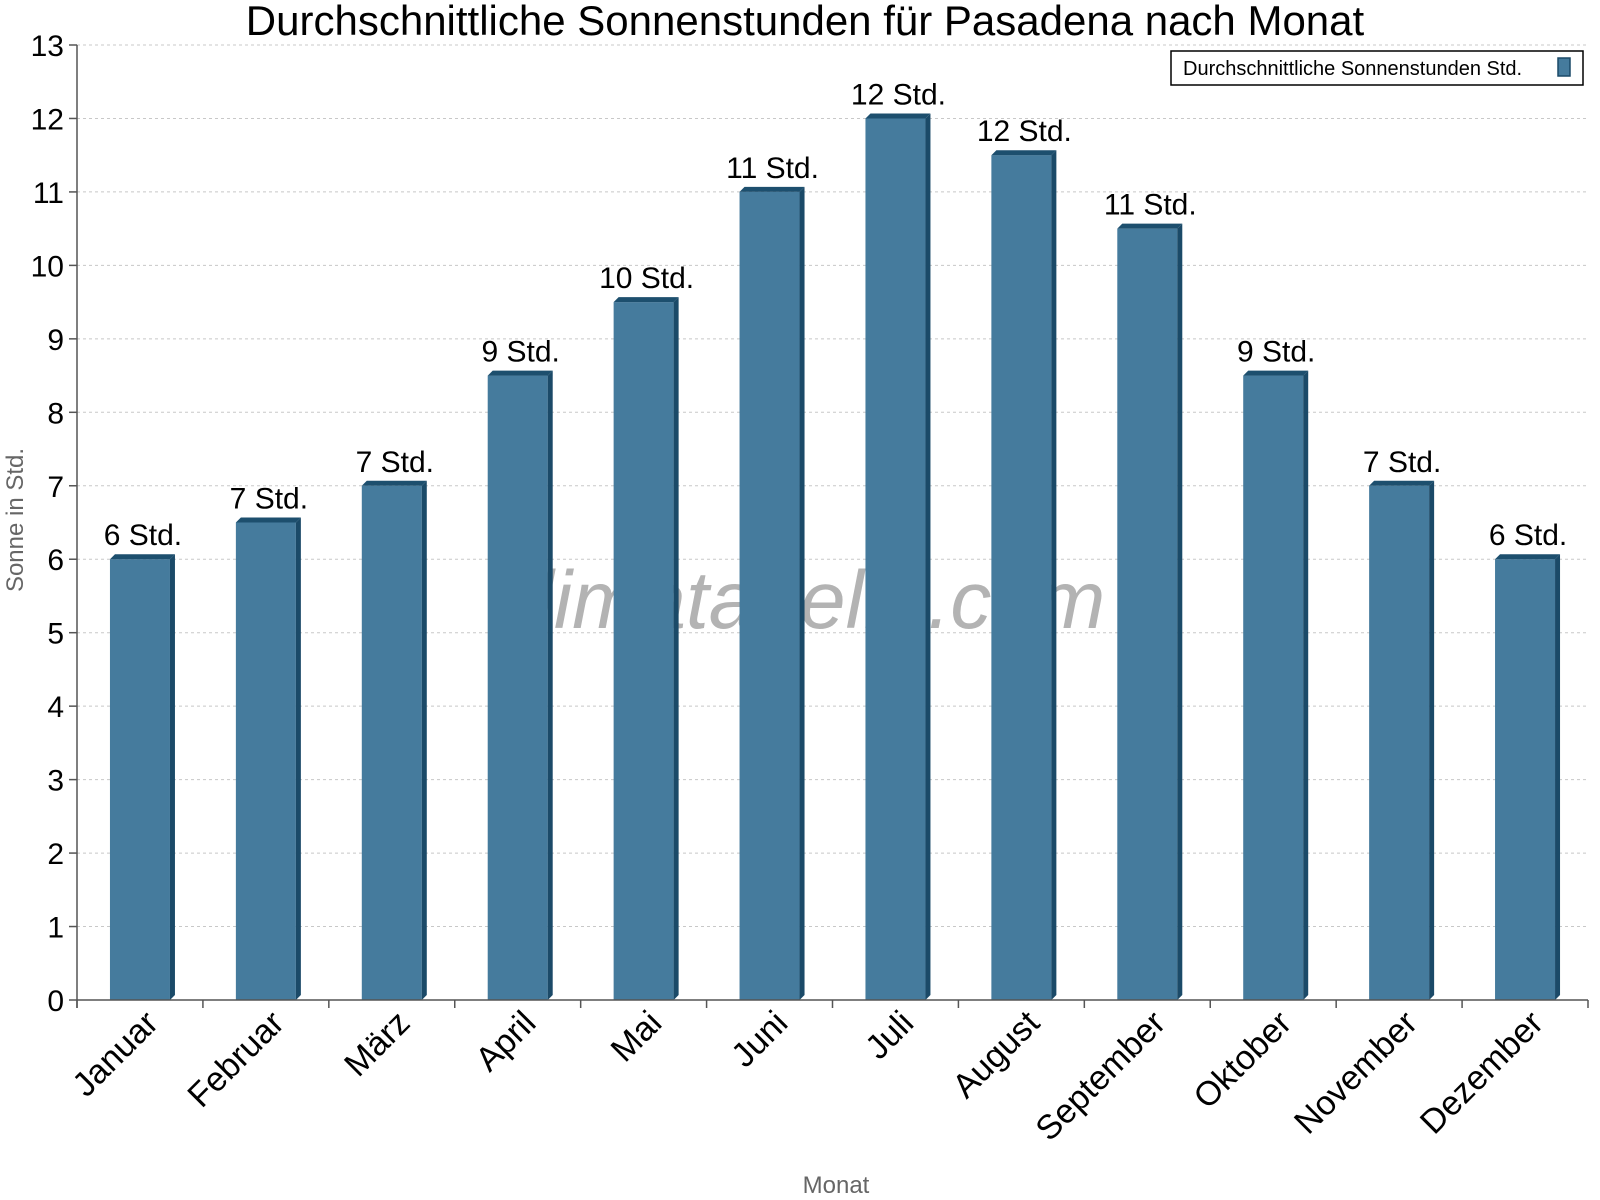  What do you see at coordinates (55, 634) in the screenshot?
I see `y-tick-label: 5` at bounding box center [55, 634].